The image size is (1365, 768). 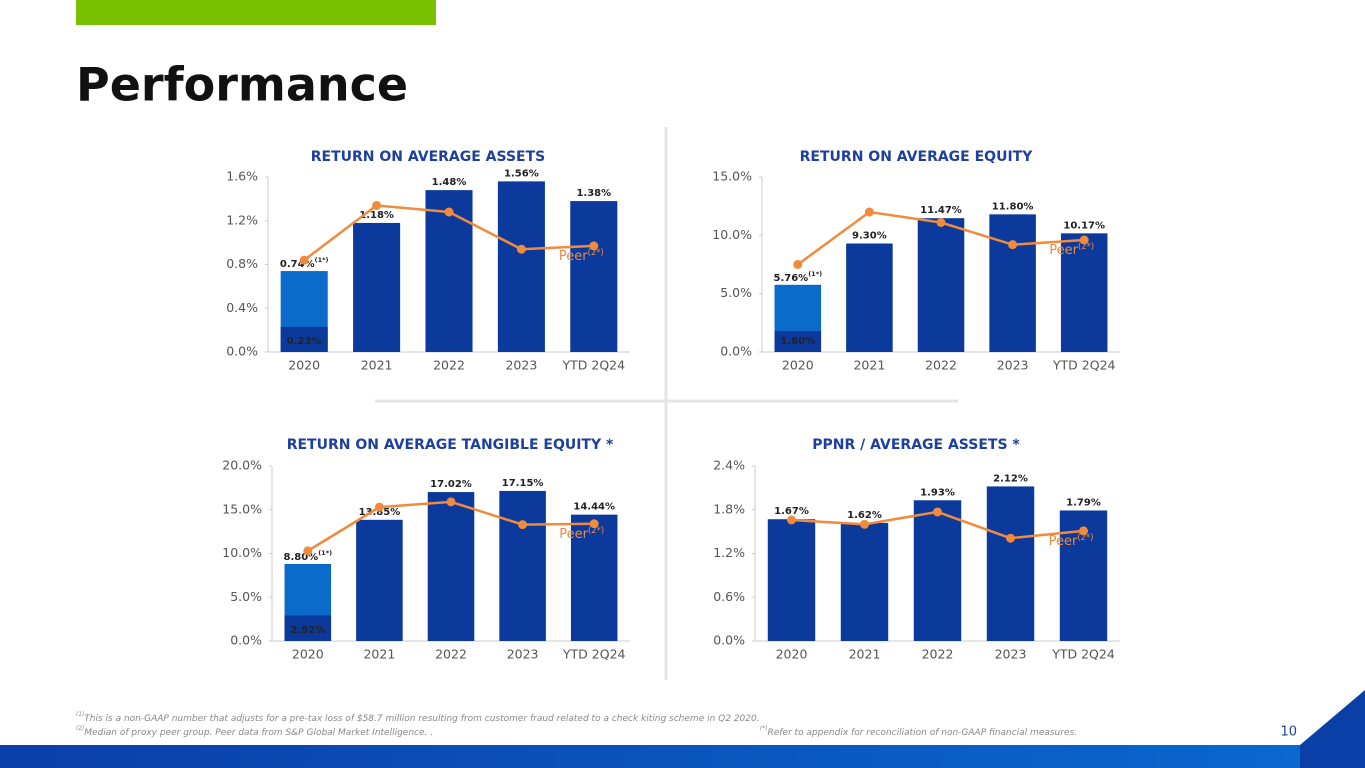 I want to click on data-label: 1.80%, so click(x=798, y=341).